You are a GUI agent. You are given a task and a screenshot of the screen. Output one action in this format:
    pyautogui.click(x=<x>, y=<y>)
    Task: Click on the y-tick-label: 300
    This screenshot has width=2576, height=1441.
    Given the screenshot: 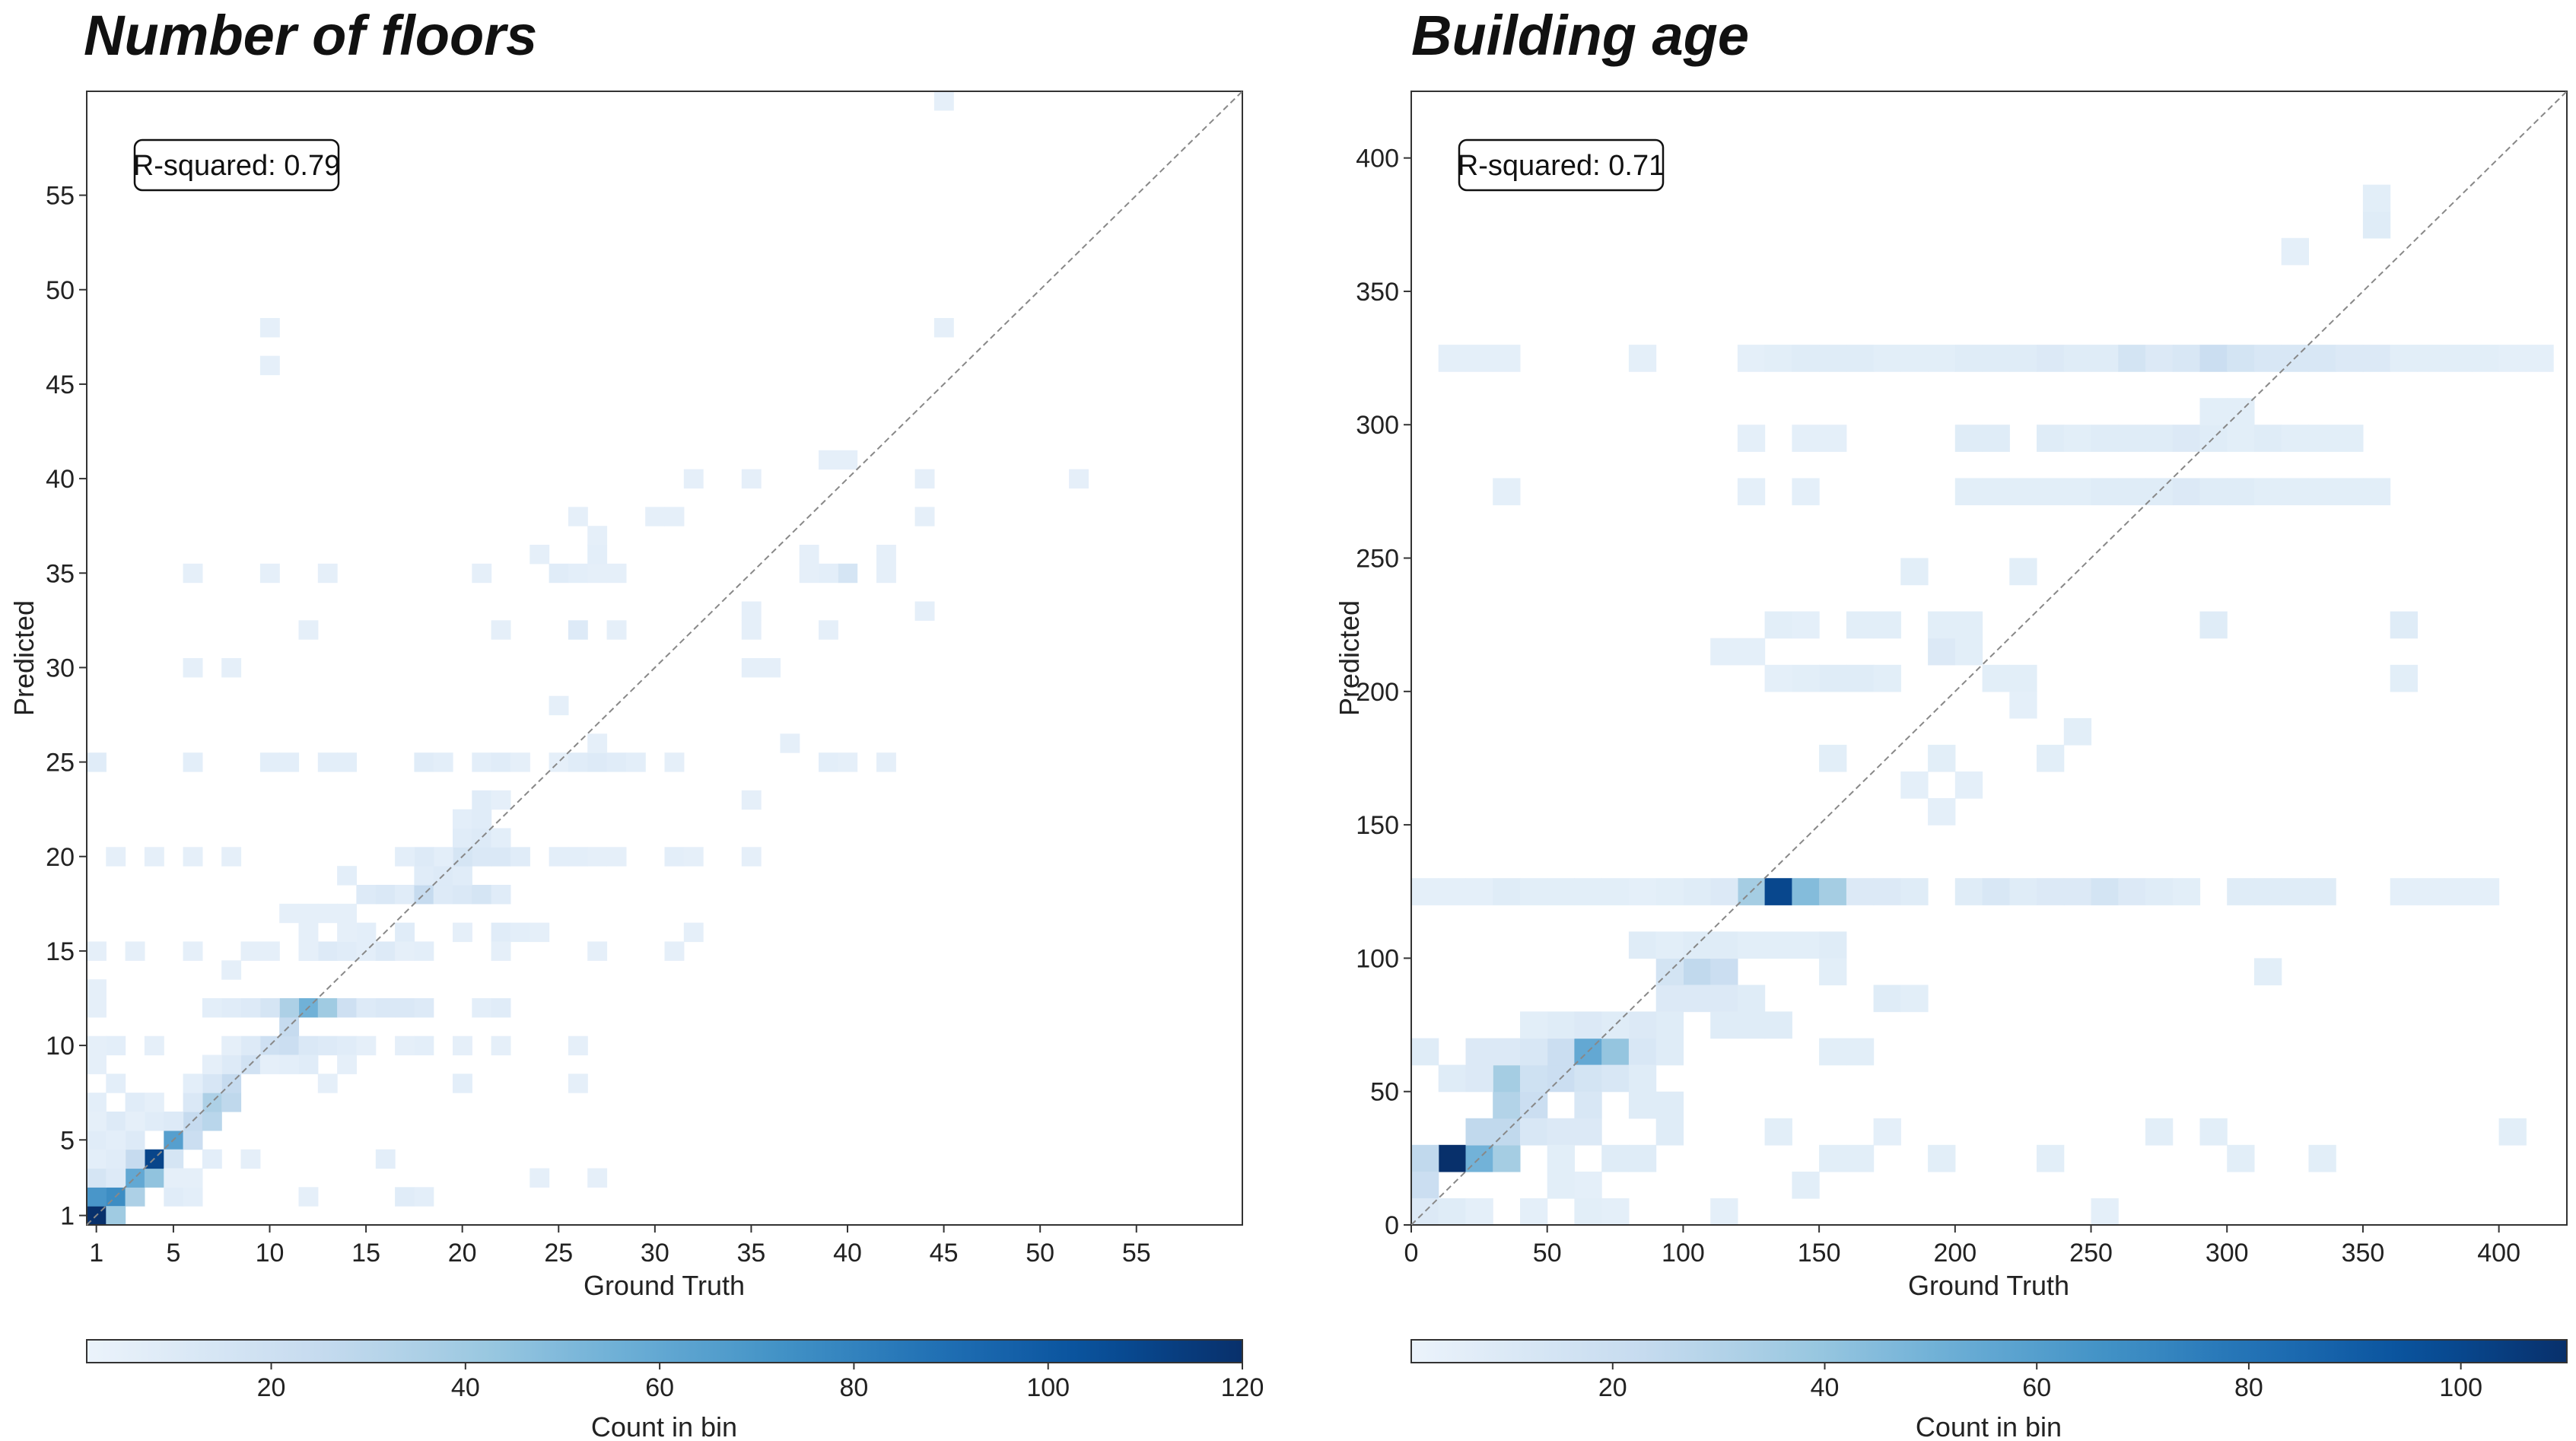 What is the action you would take?
    pyautogui.click(x=1377, y=426)
    